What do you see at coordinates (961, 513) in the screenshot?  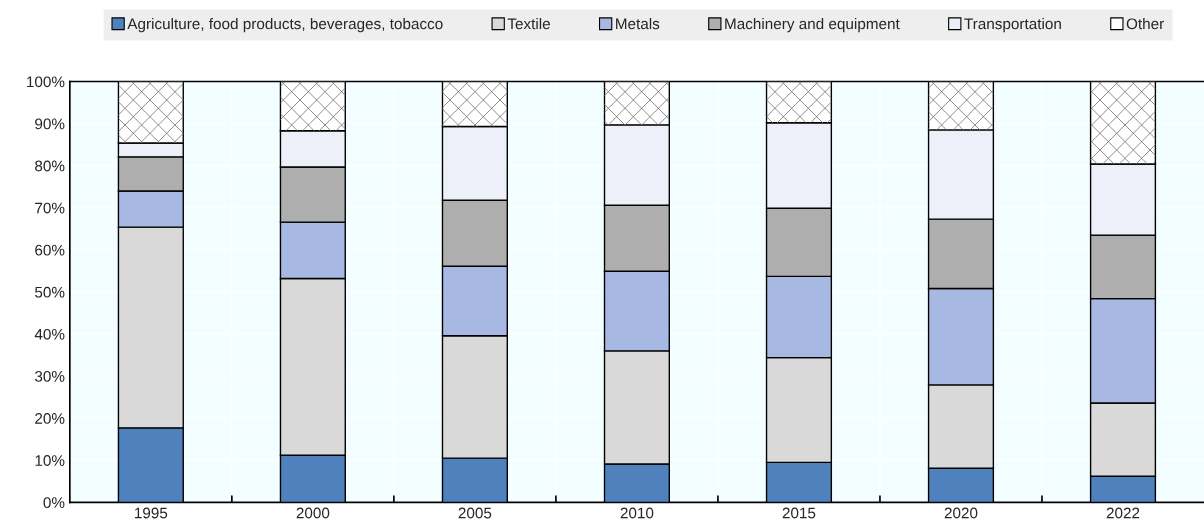 I see `x-tick-label: 2020` at bounding box center [961, 513].